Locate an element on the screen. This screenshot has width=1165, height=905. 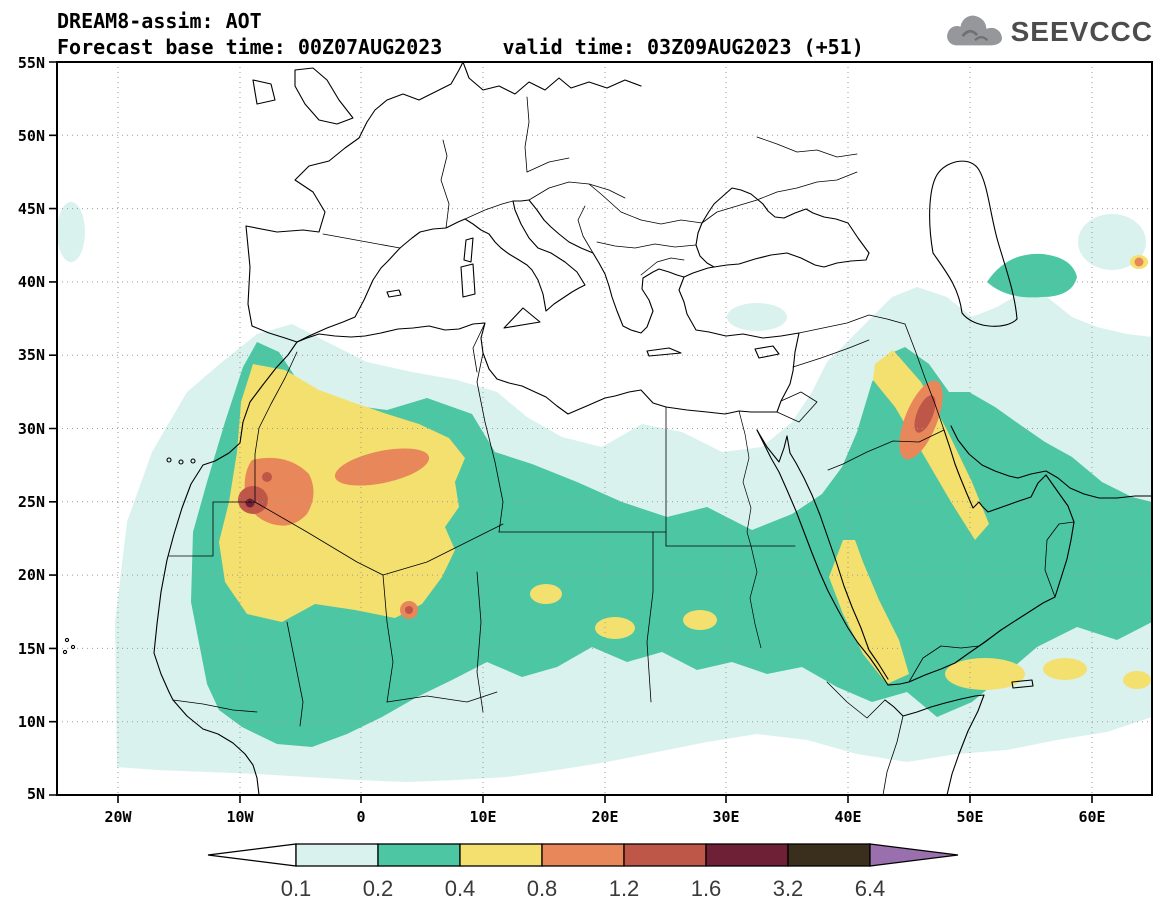
coastline-westafrica is located at coordinates (225, 568).